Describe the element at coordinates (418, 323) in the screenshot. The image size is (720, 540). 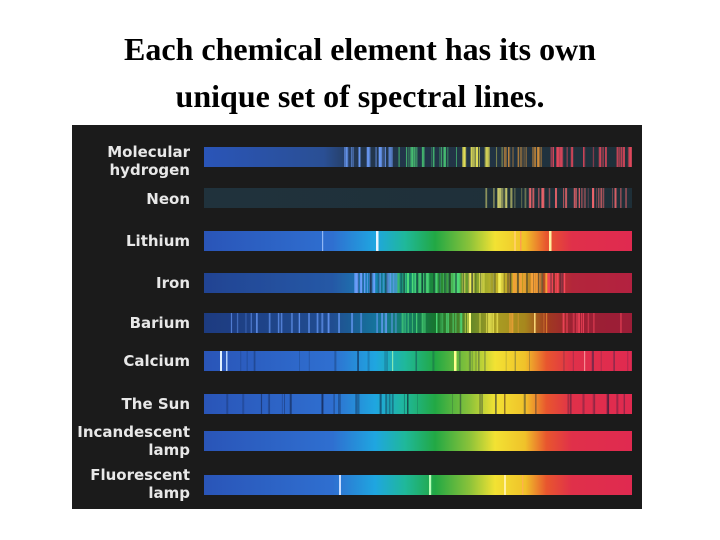
I see `spectrum-band-barium` at that location.